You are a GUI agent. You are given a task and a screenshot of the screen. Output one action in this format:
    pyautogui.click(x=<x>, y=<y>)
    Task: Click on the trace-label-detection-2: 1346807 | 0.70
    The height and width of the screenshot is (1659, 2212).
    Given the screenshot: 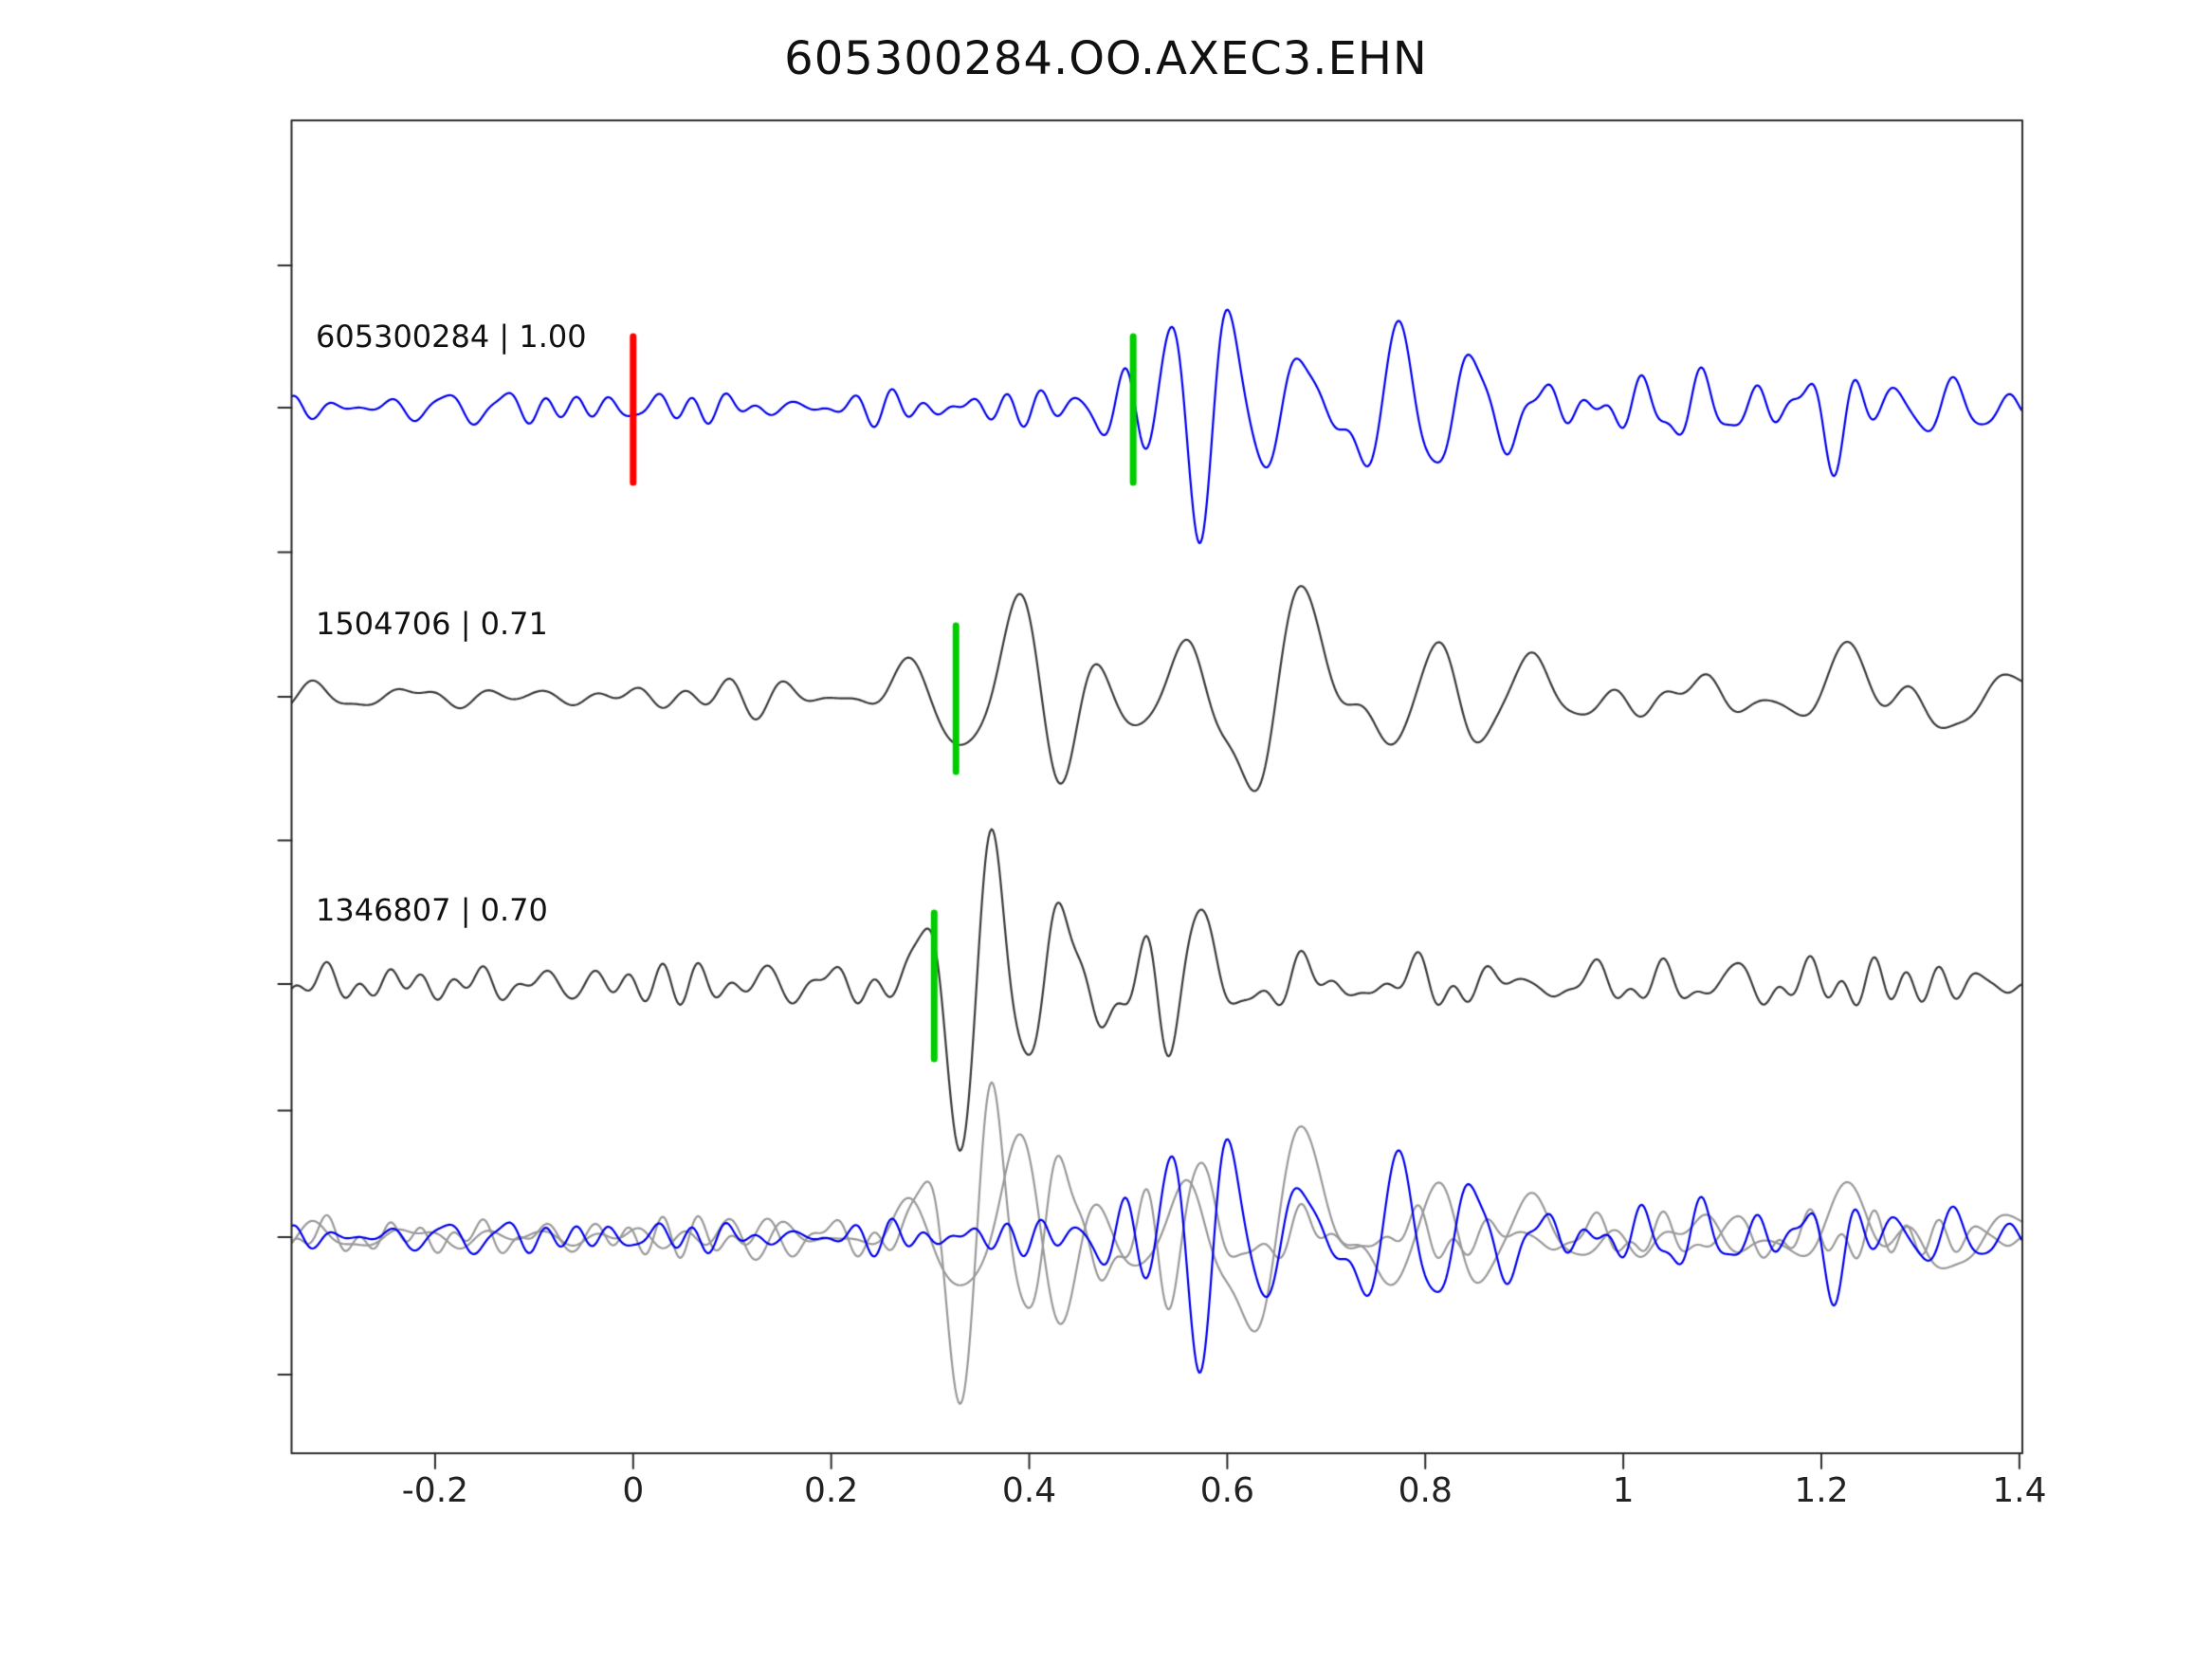 What is the action you would take?
    pyautogui.click(x=432, y=910)
    